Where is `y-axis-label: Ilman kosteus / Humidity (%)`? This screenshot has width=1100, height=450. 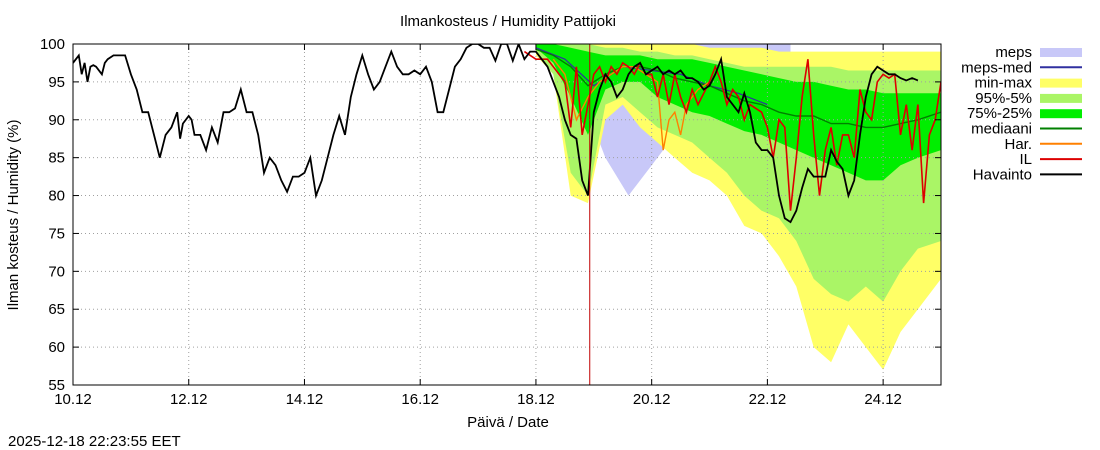
y-axis-label: Ilman kosteus / Humidity (%) is located at coordinates (13, 215).